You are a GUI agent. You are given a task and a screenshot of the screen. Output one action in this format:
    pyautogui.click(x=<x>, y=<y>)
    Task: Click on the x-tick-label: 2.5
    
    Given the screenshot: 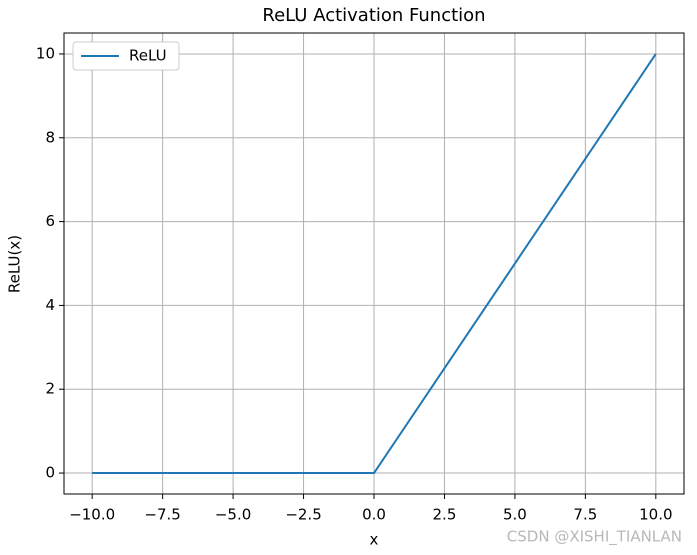 What is the action you would take?
    pyautogui.click(x=445, y=515)
    